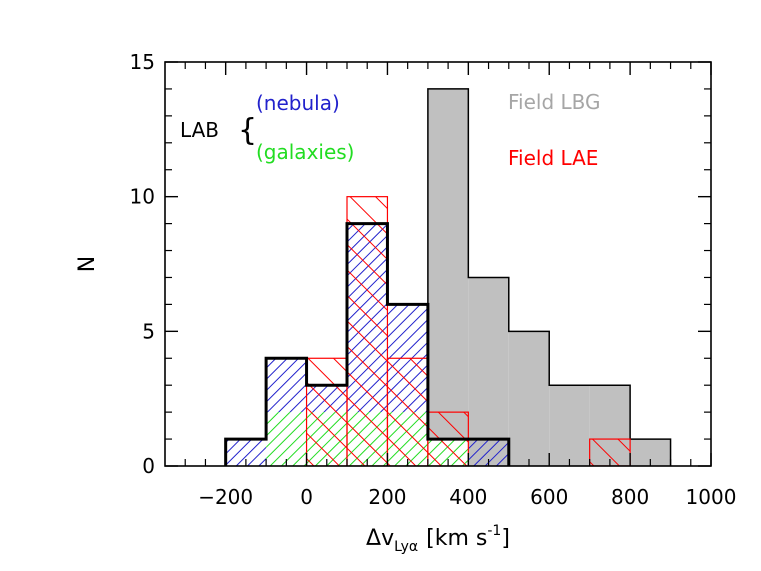 The width and height of the screenshot is (761, 571). Describe the element at coordinates (553, 158) in the screenshot. I see `legend-field-lae: Field LAE` at that location.